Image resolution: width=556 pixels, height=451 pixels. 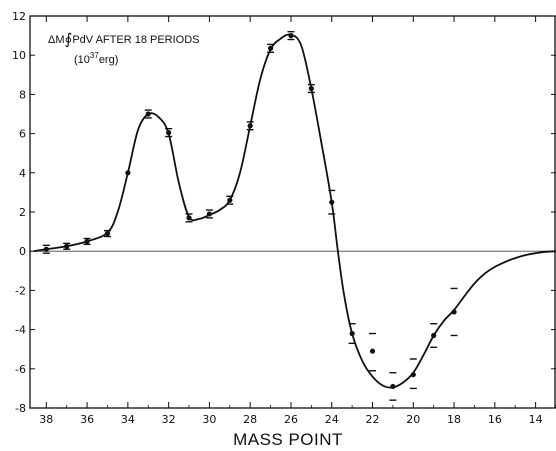 What do you see at coordinates (209, 419) in the screenshot?
I see `x-tick-label-4: 30` at bounding box center [209, 419].